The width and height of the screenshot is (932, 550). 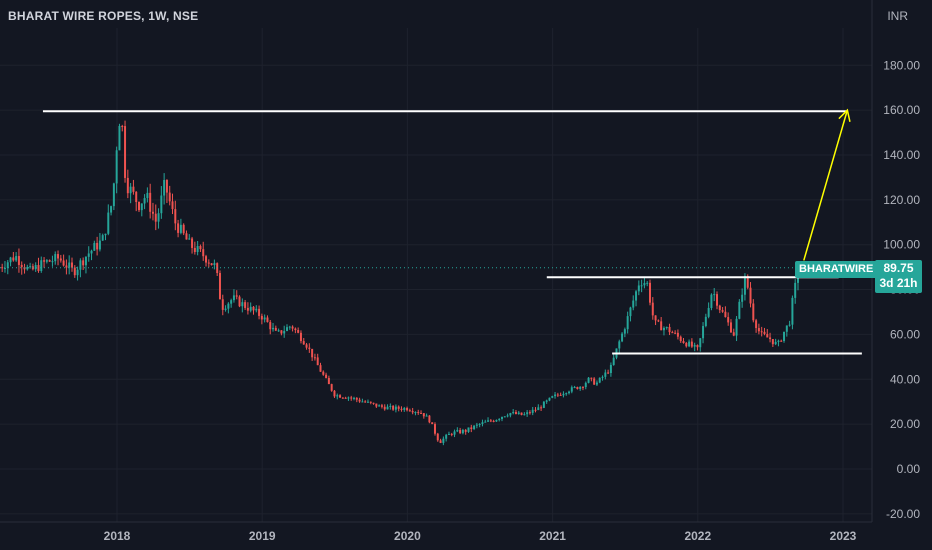 I want to click on y-tick-label: 60.00, so click(x=905, y=334).